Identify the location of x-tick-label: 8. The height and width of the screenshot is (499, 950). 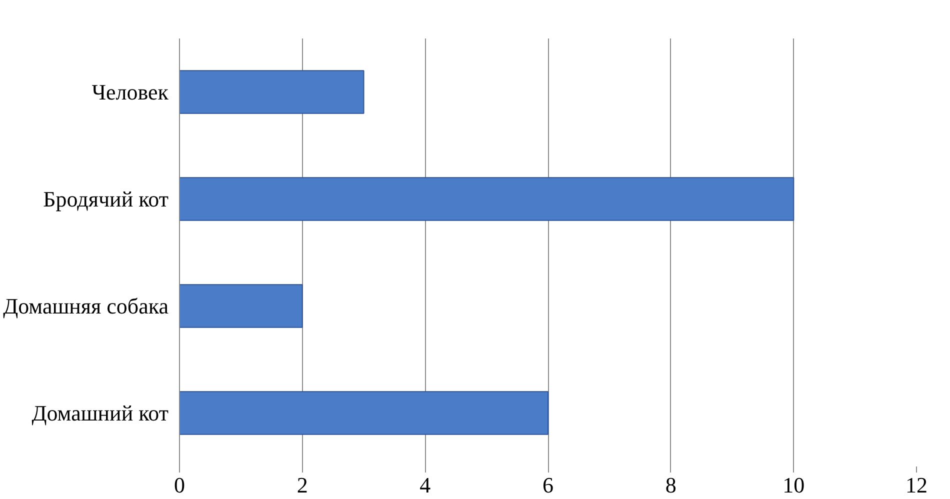
(670, 485).